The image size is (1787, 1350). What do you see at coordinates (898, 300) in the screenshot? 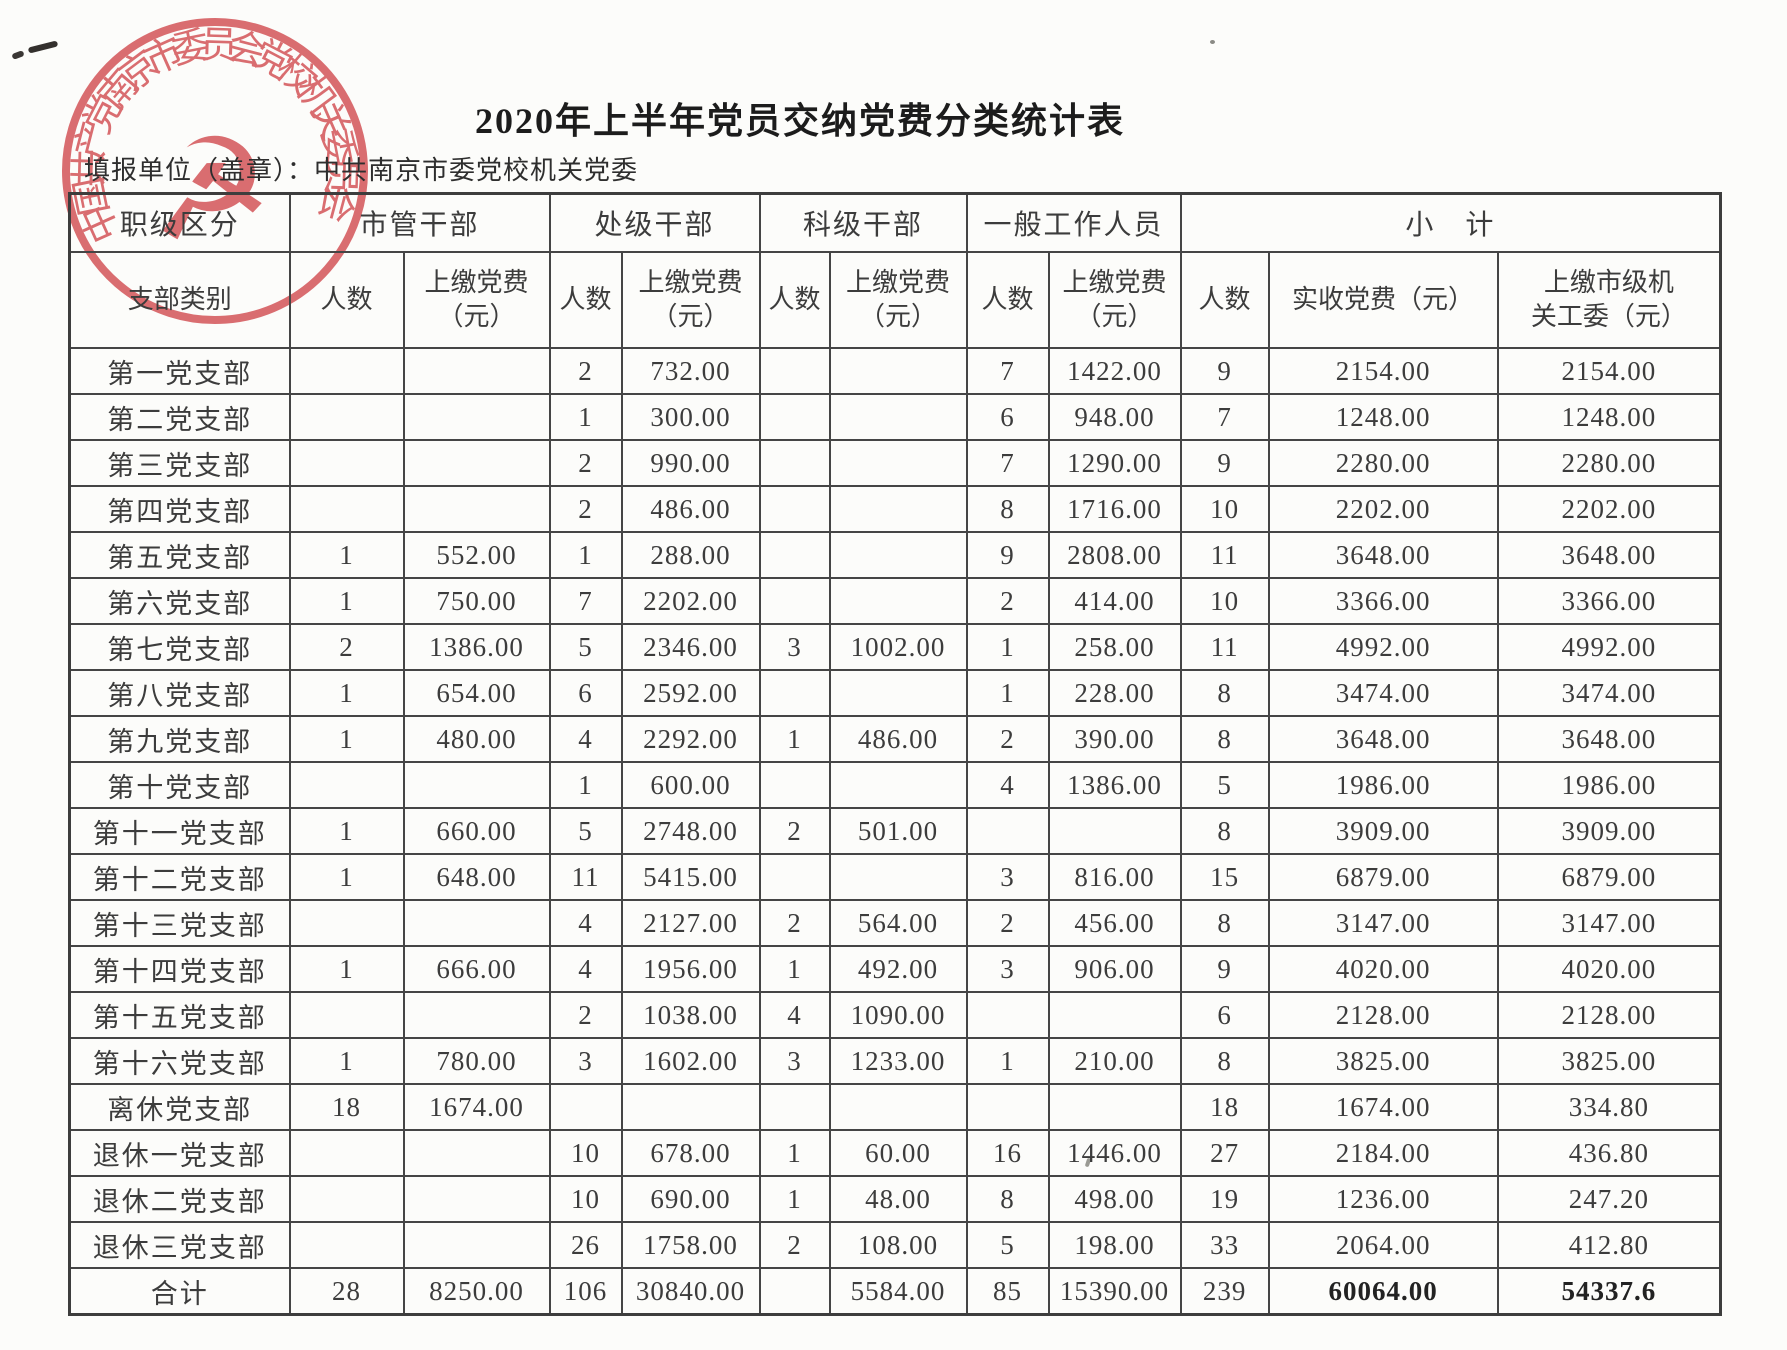
I see `header-dues-paid: 上缴党费 （元）` at bounding box center [898, 300].